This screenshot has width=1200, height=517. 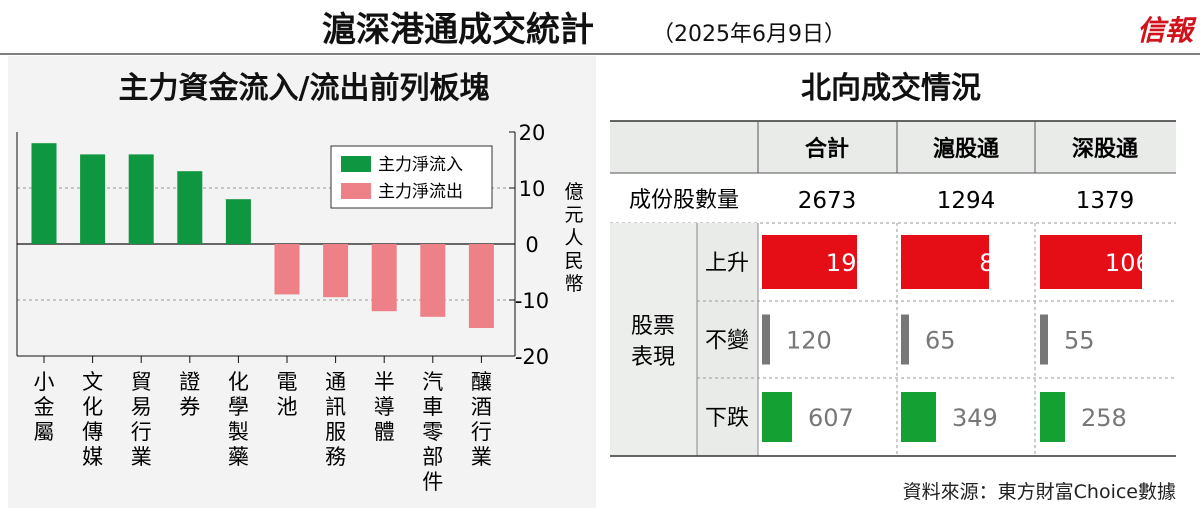 What do you see at coordinates (44, 407) in the screenshot?
I see `x-tick-label-char: 金` at bounding box center [44, 407].